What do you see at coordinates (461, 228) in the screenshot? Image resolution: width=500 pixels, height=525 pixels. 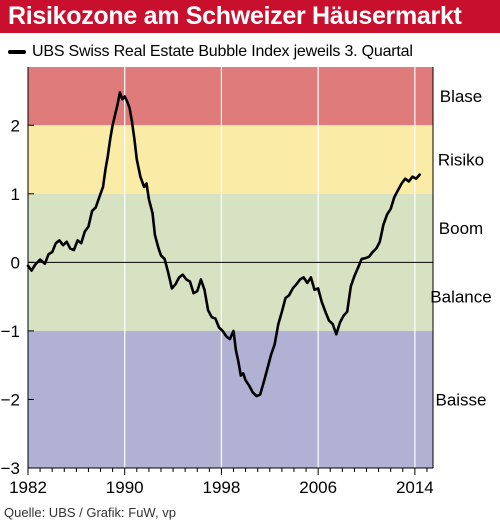 I see `zone-label-boom: Boom` at bounding box center [461, 228].